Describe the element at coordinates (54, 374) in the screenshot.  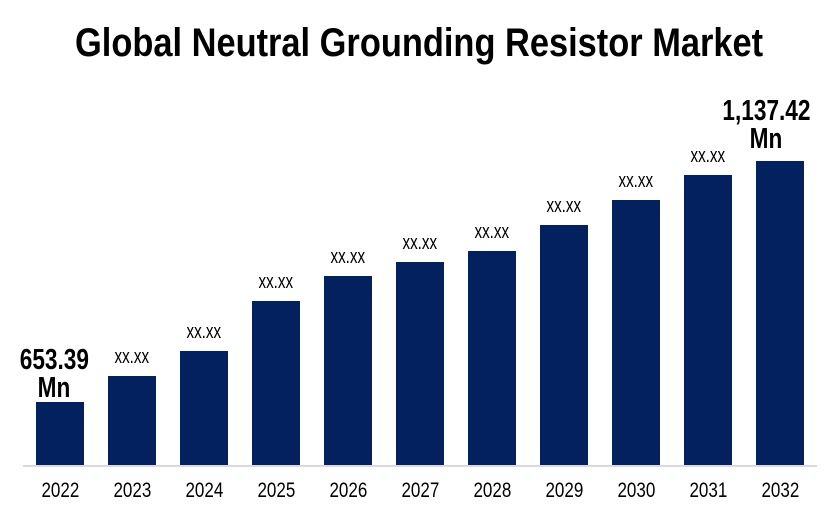
I see `bar-value-label-emphasized: 653.39 Mn` at that location.